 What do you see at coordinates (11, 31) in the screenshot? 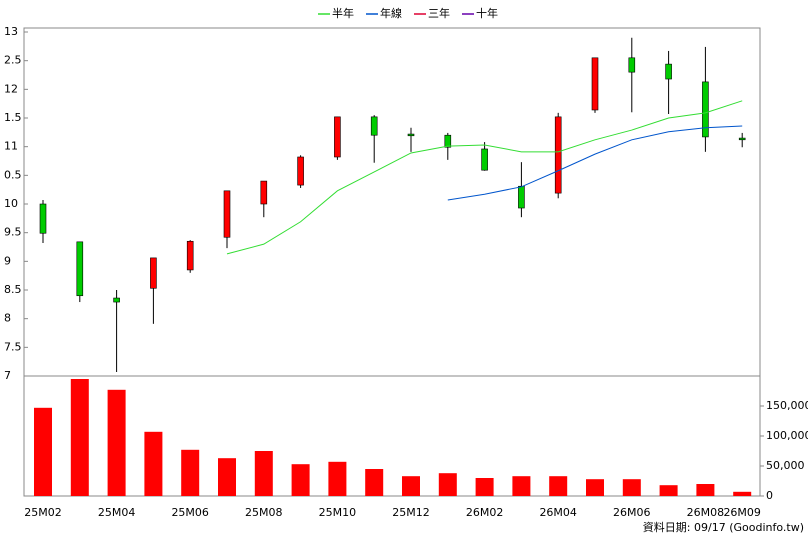
I see `y-tick-label: 13` at bounding box center [11, 31].